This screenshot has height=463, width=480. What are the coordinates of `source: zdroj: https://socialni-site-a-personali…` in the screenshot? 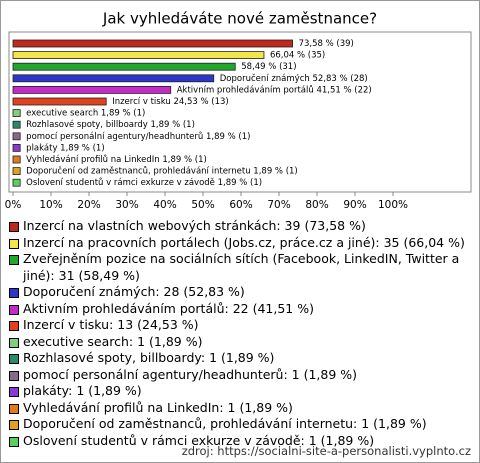 It's located at (326, 451).